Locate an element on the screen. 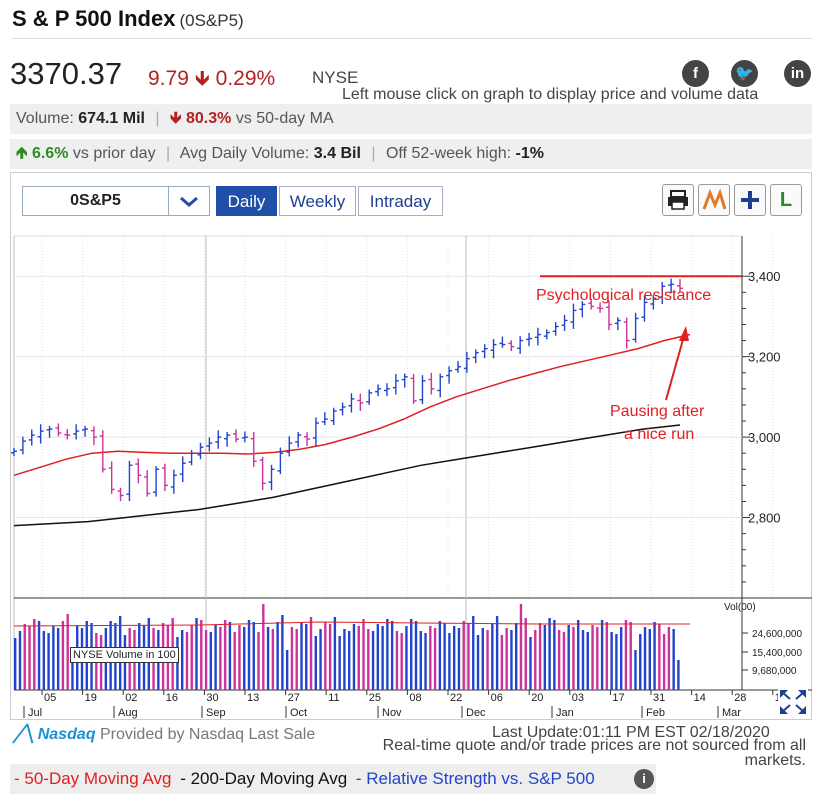 This screenshot has height=812, width=830. prior-day-label: vs prior day is located at coordinates (114, 153).